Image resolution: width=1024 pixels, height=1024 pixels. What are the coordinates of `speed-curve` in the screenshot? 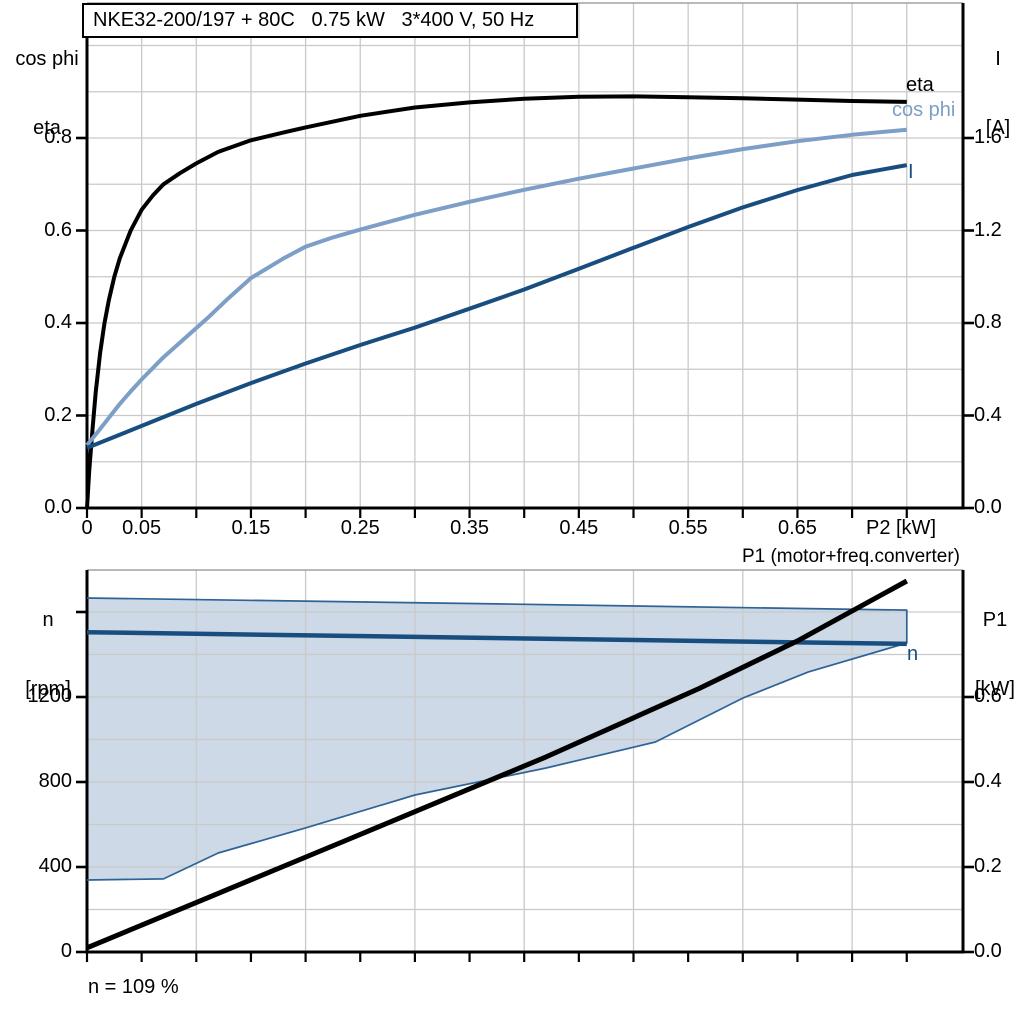 It's located at (496, 638).